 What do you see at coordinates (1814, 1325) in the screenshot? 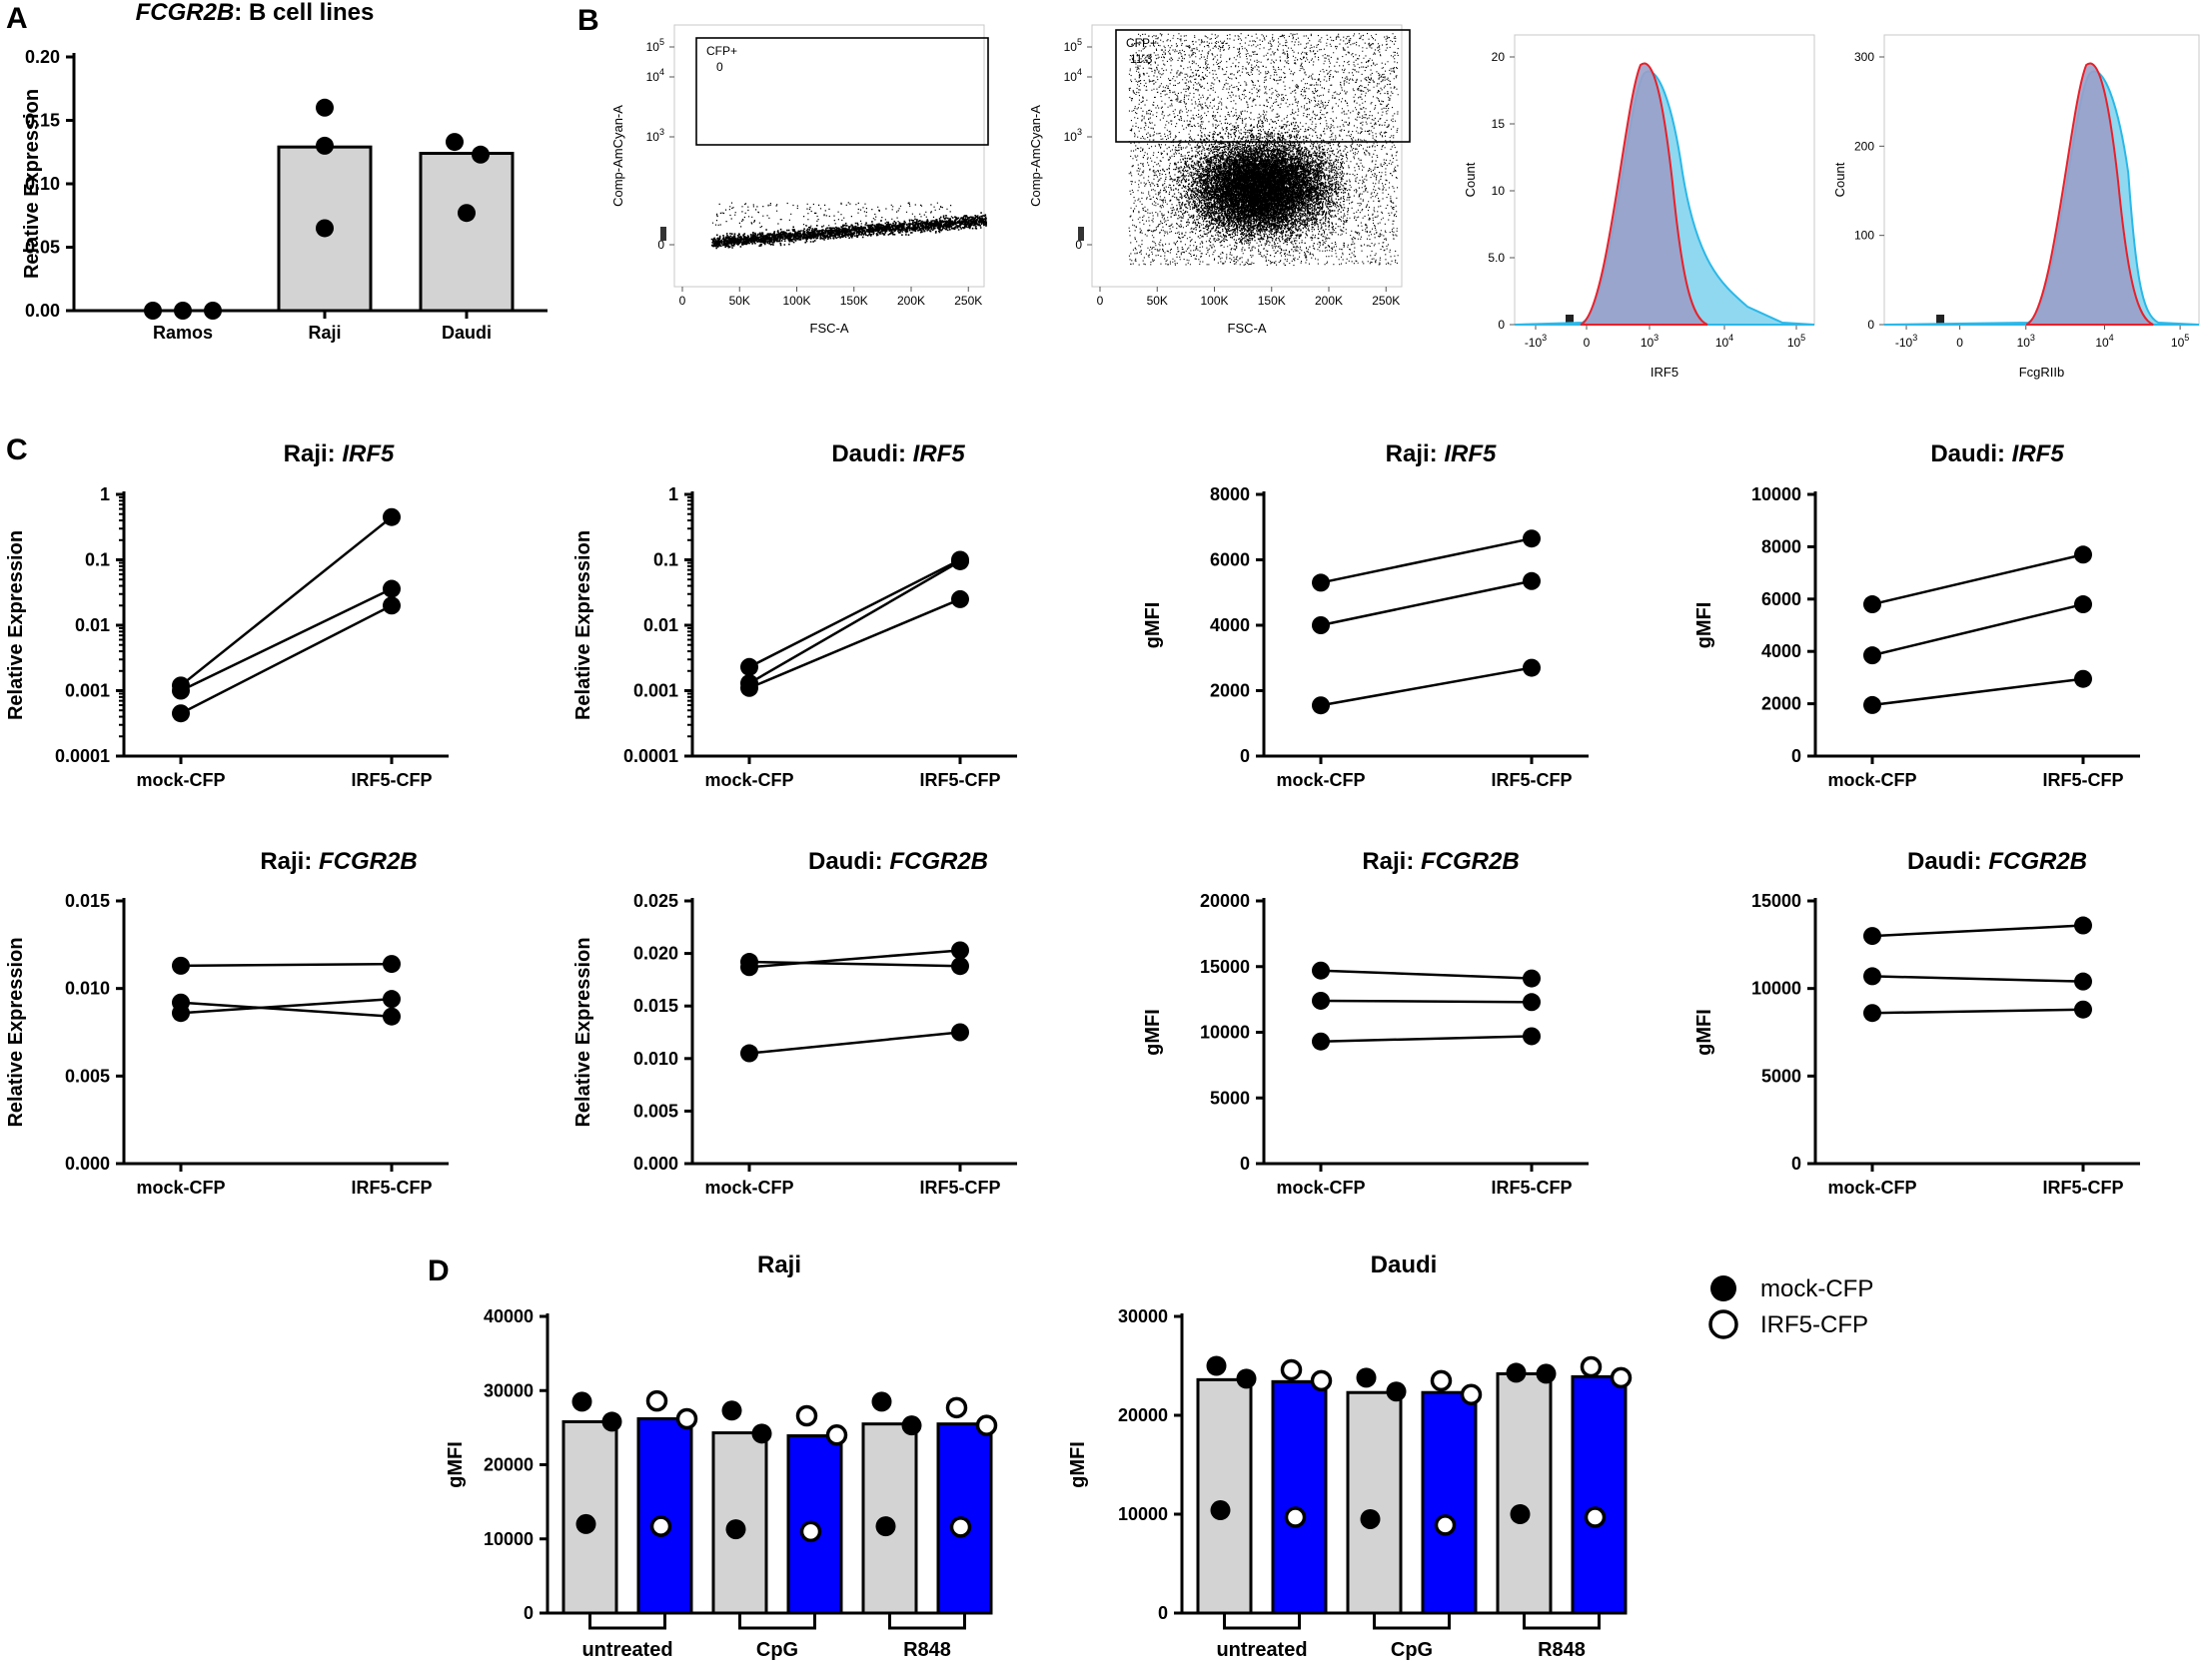
I see `legend-irf5-label: IRF5-CFP` at bounding box center [1814, 1325].